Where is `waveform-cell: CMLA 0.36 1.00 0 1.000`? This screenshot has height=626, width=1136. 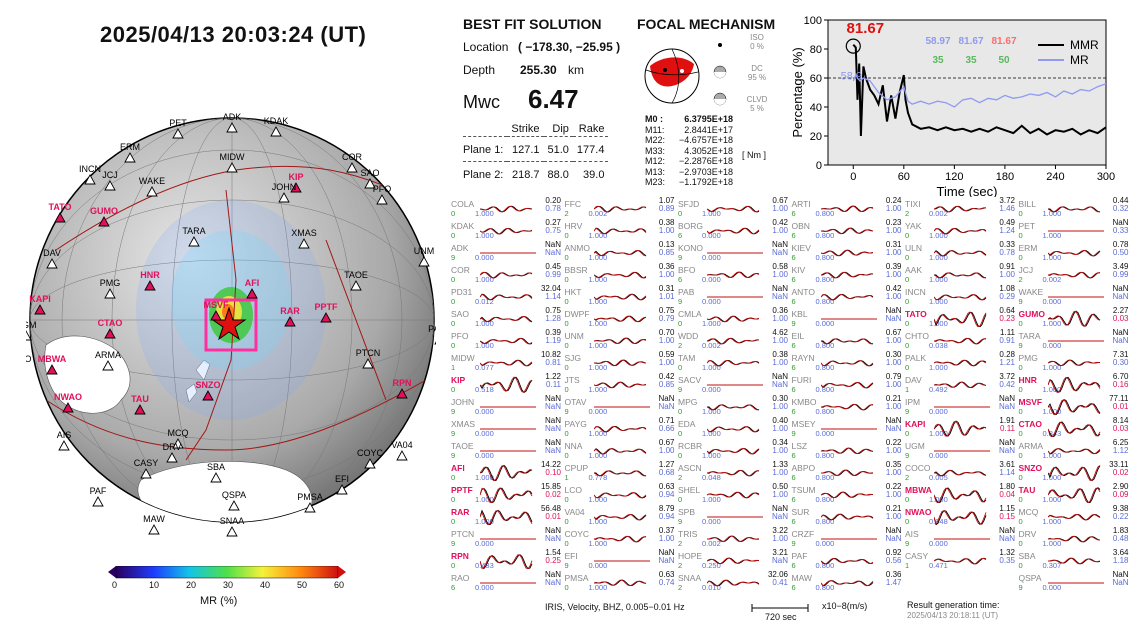
waveform-cell: CMLA 0.36 1.00 0 1.000 is located at coordinates (733, 317).